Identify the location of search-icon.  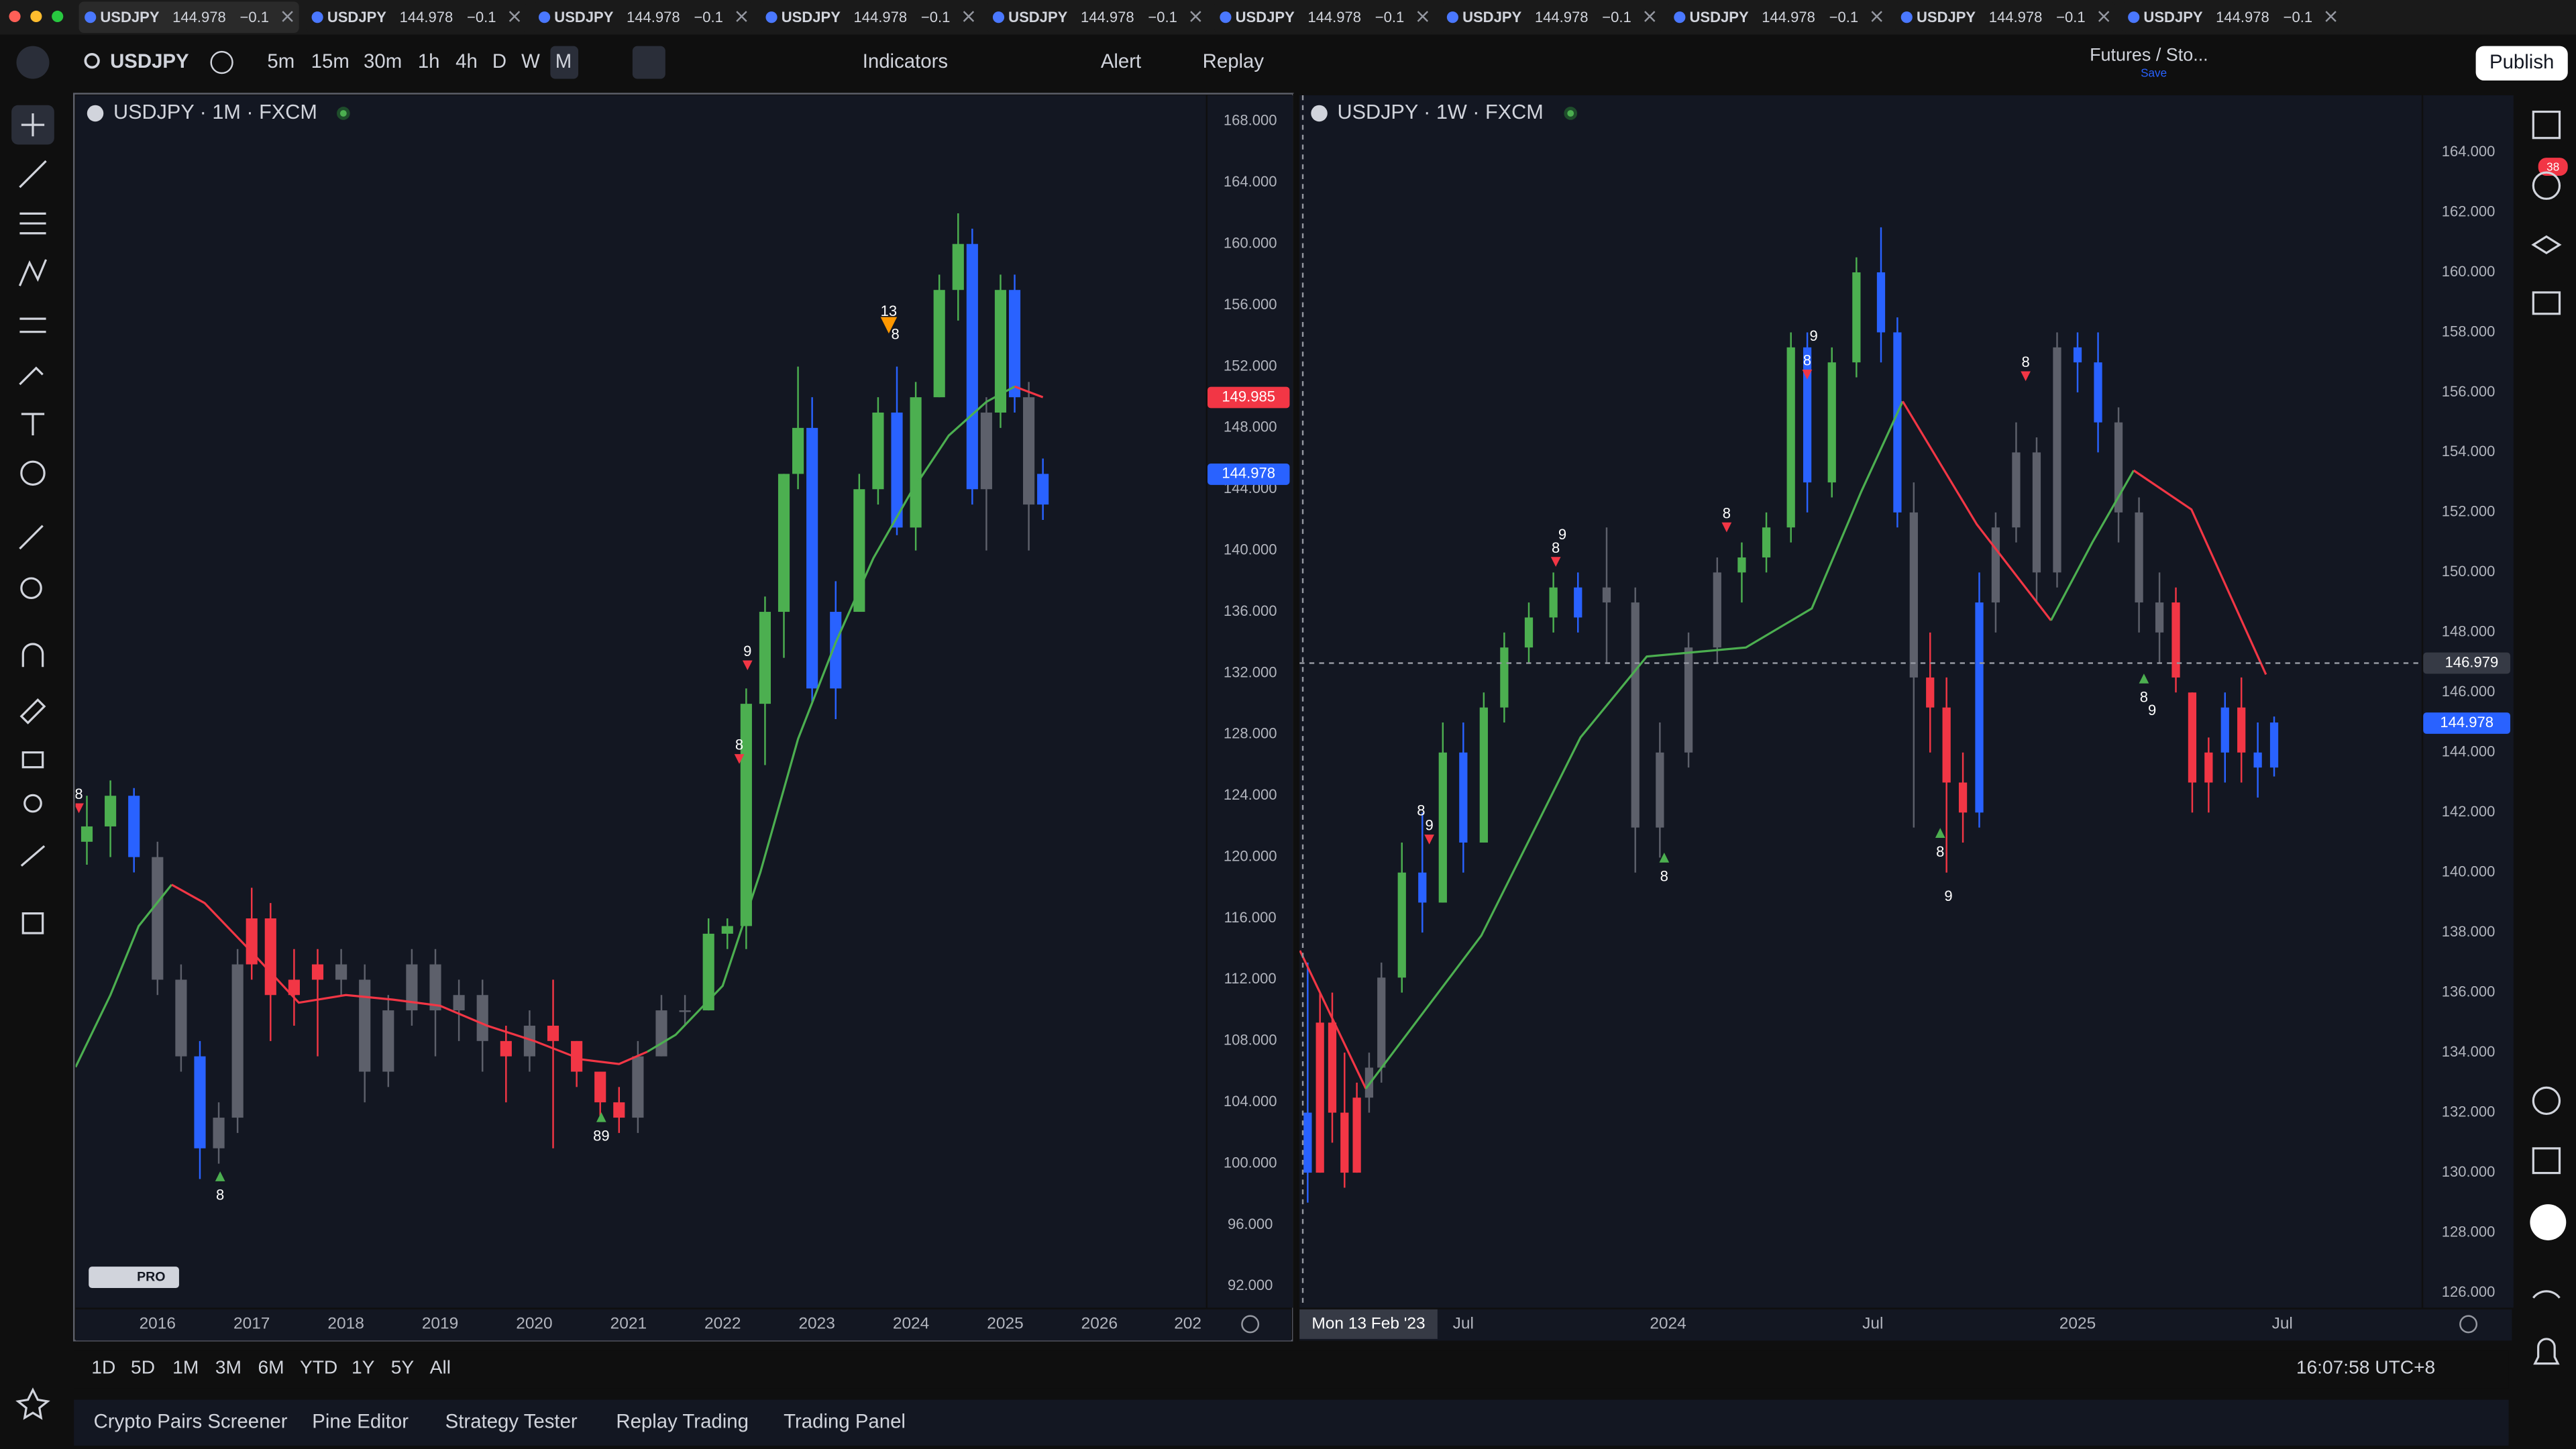
(92, 60).